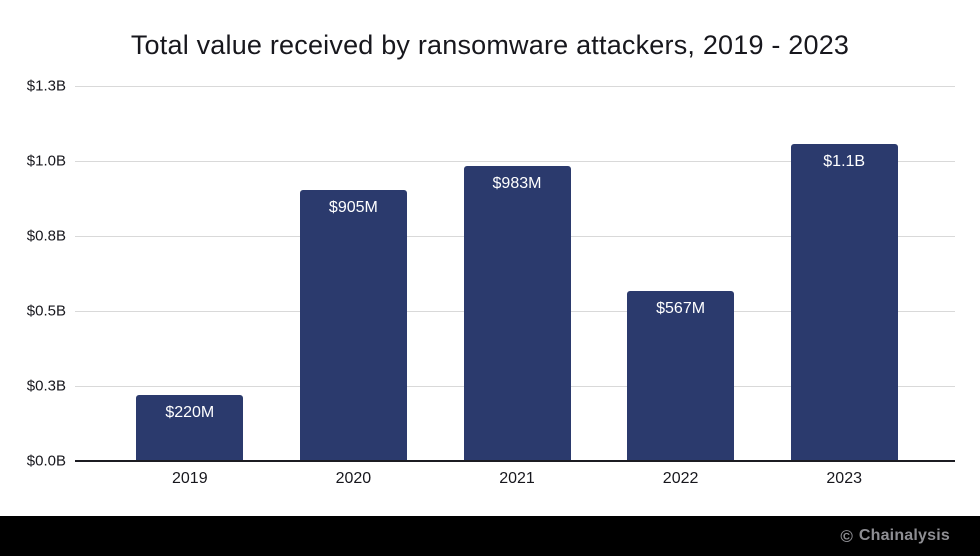 This screenshot has height=556, width=980. I want to click on footer-bar: © Chainalysis, so click(490, 536).